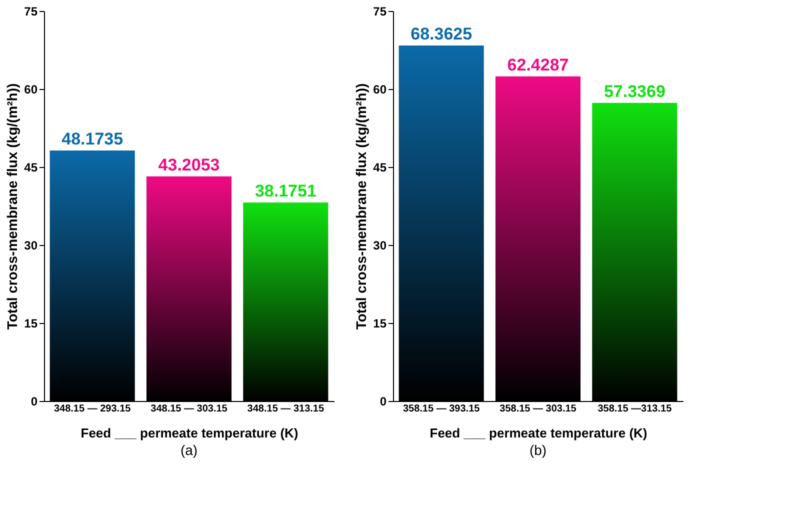 This screenshot has width=788, height=523. I want to click on data-label: 48.1735, so click(93, 139).